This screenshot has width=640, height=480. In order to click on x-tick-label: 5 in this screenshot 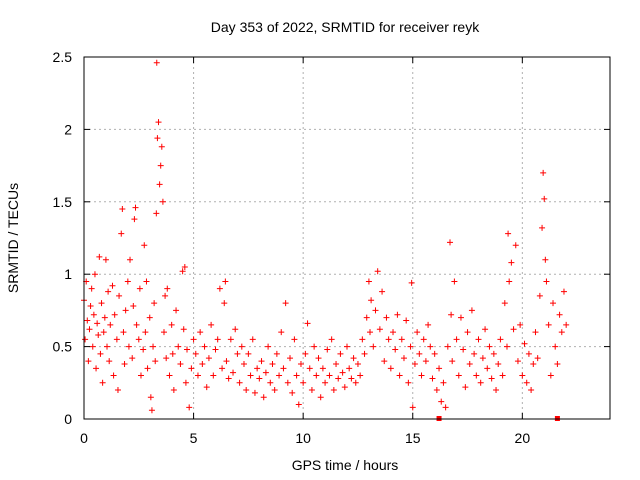, I will do `click(194, 438)`.